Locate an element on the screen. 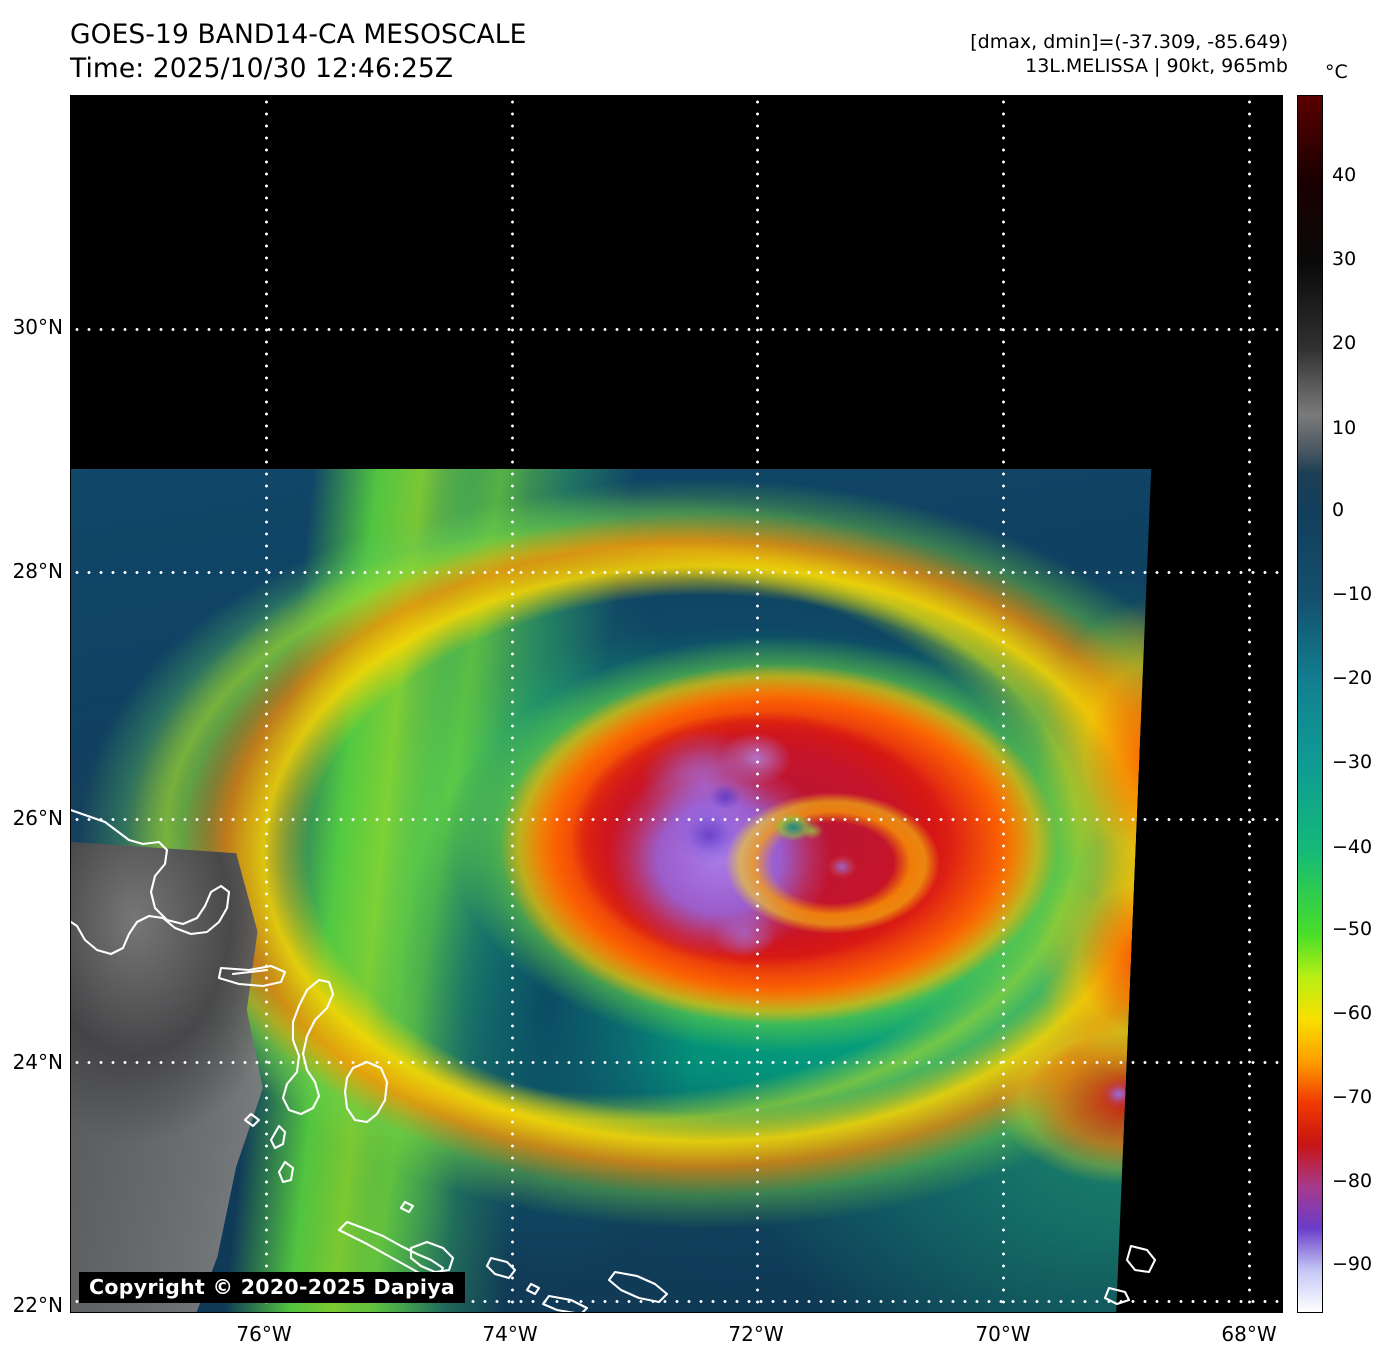 This screenshot has width=1390, height=1359. colorbar-tick-label: −30 is located at coordinates (1352, 762).